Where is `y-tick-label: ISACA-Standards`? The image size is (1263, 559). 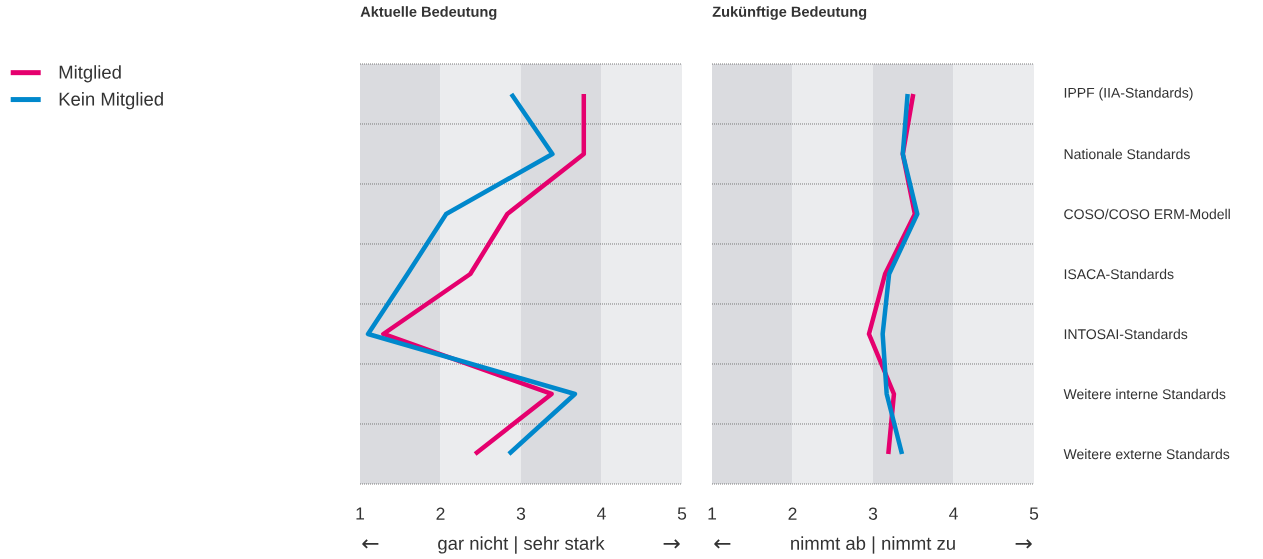
y-tick-label: ISACA-Standards is located at coordinates (1119, 274).